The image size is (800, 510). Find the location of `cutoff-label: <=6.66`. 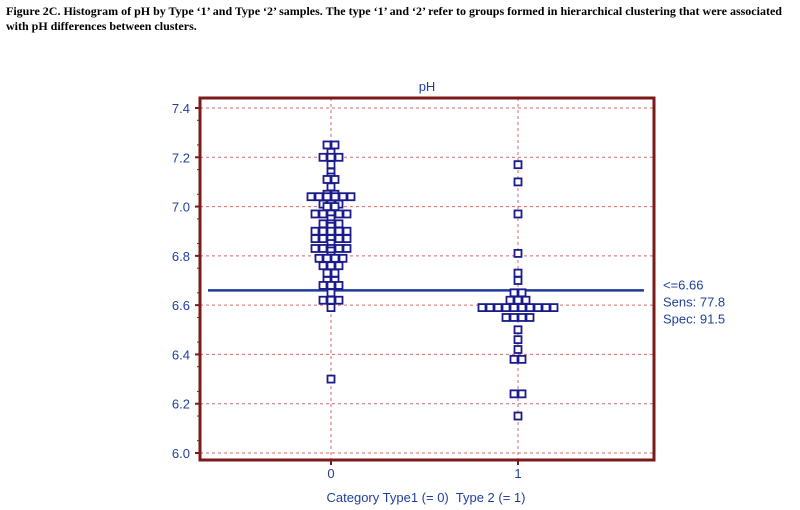

cutoff-label: <=6.66 is located at coordinates (683, 284).